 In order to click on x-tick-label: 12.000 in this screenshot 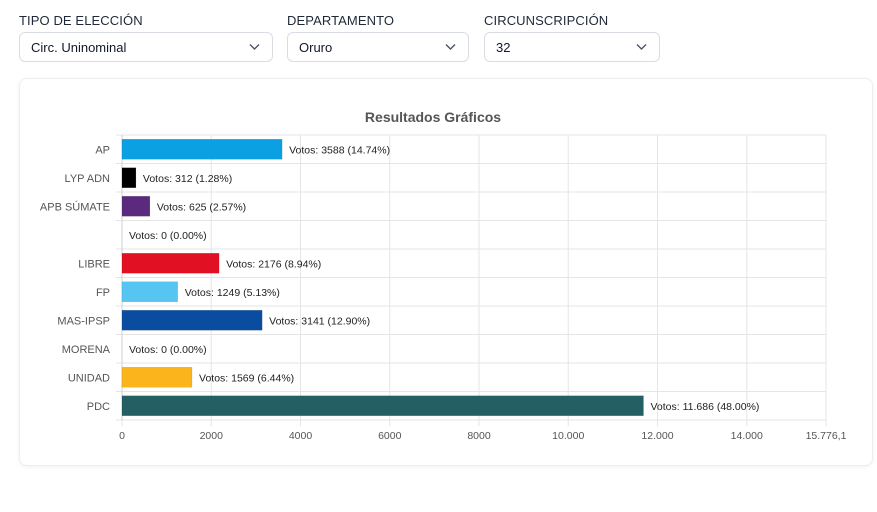, I will do `click(657, 436)`.